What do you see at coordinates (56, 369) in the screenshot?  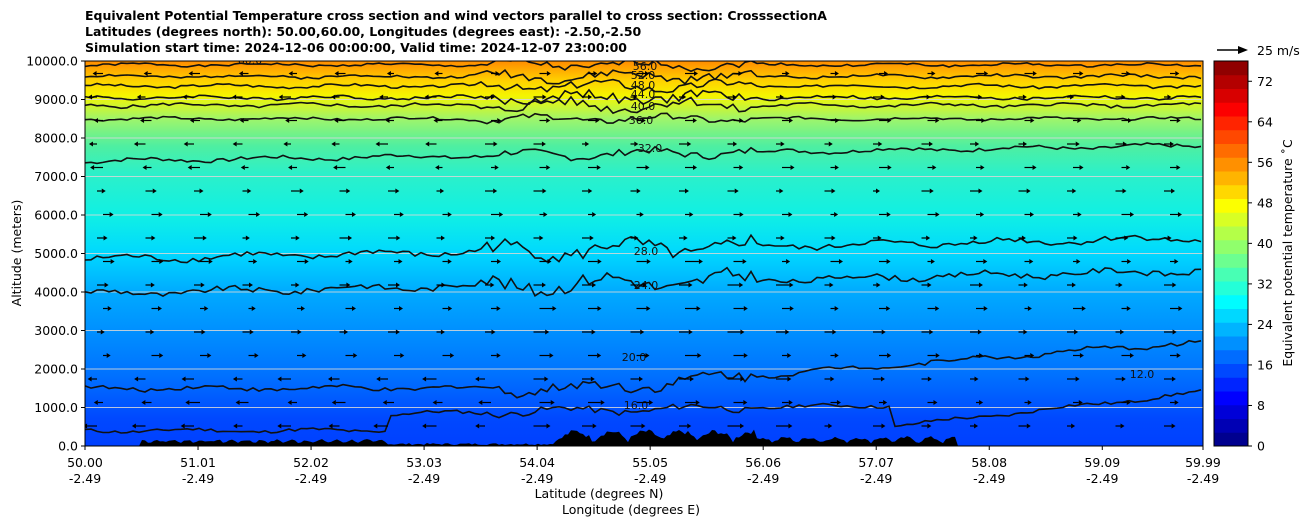 I see `y-tick-label: 2000.0` at bounding box center [56, 369].